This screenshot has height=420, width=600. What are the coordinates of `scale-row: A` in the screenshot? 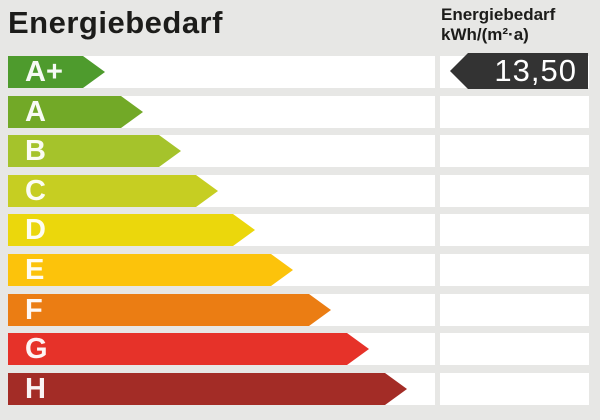 It's located at (300, 112).